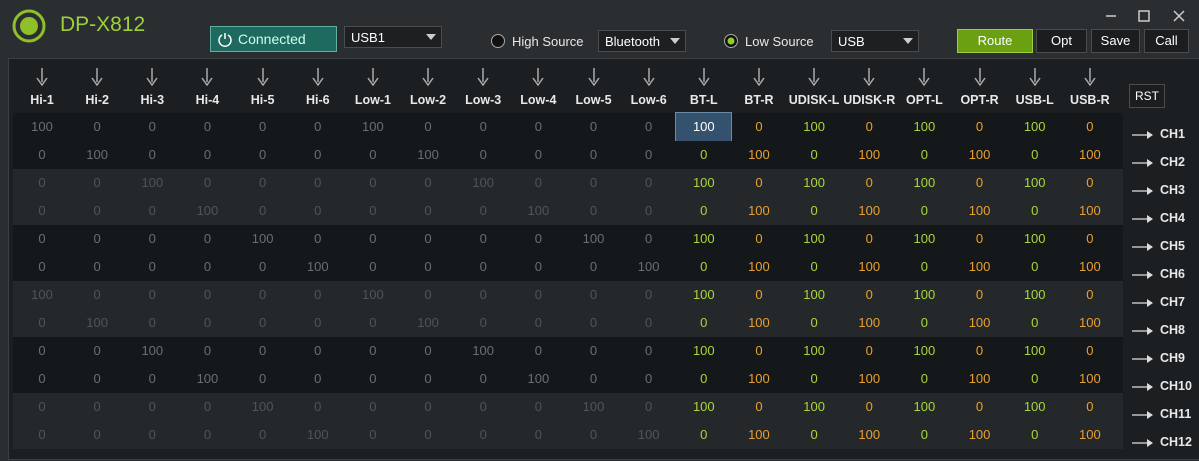 Image resolution: width=1199 pixels, height=461 pixels. Describe the element at coordinates (273, 39) in the screenshot. I see `status-indicator: Connected` at that location.